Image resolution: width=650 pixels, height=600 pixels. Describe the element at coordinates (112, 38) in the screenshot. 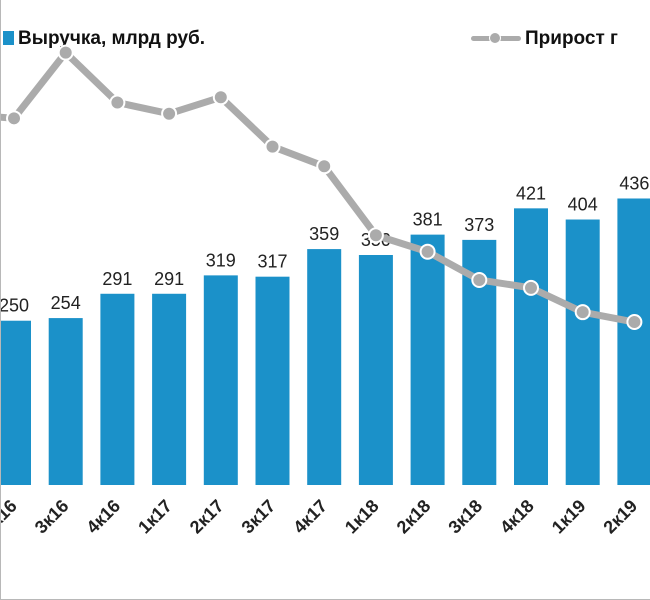

I see `legend-revenue-label: Выручка, млрд руб.` at that location.